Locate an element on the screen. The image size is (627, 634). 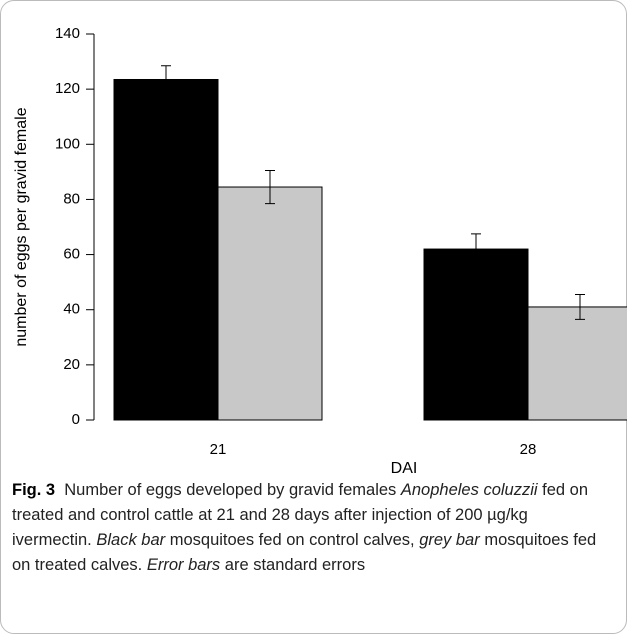
x-tick-label: 21 is located at coordinates (218, 449).